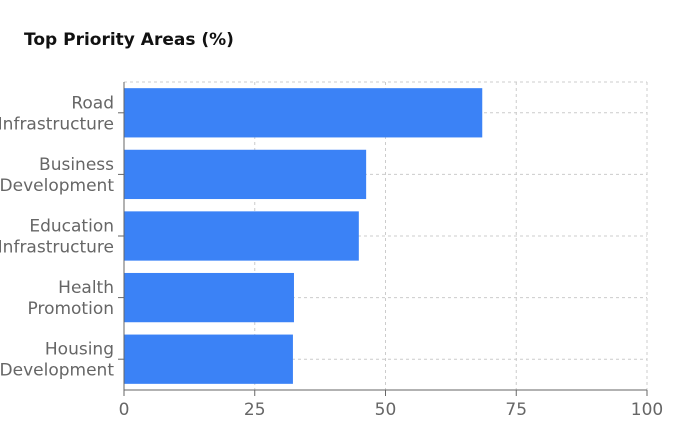 This screenshot has width=687, height=433. I want to click on y-tick-label: Road Infrastructure, so click(57, 113).